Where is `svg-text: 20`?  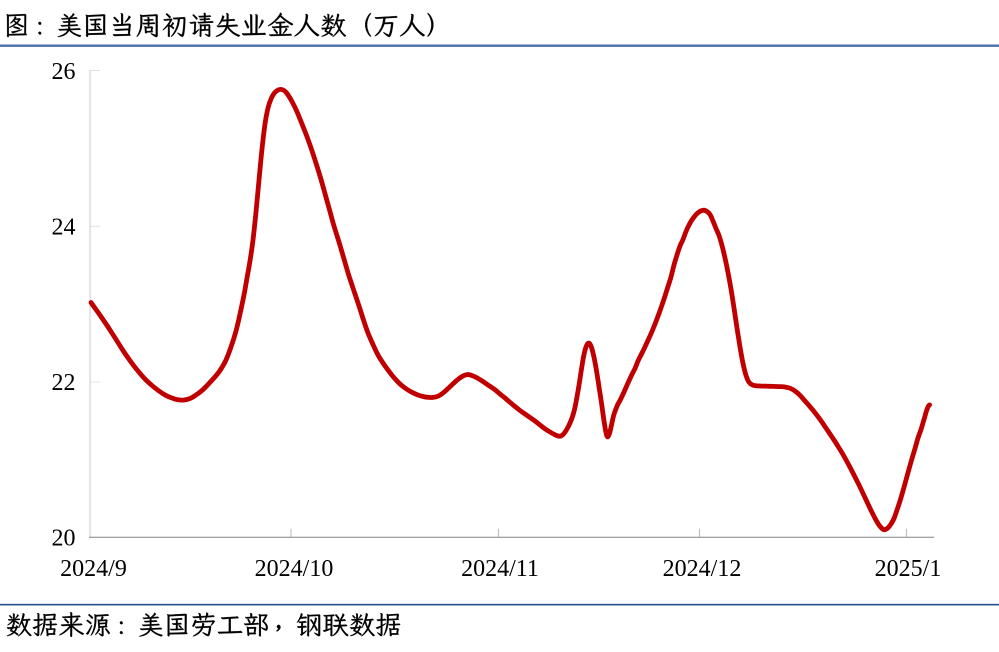
svg-text: 20 is located at coordinates (64, 539).